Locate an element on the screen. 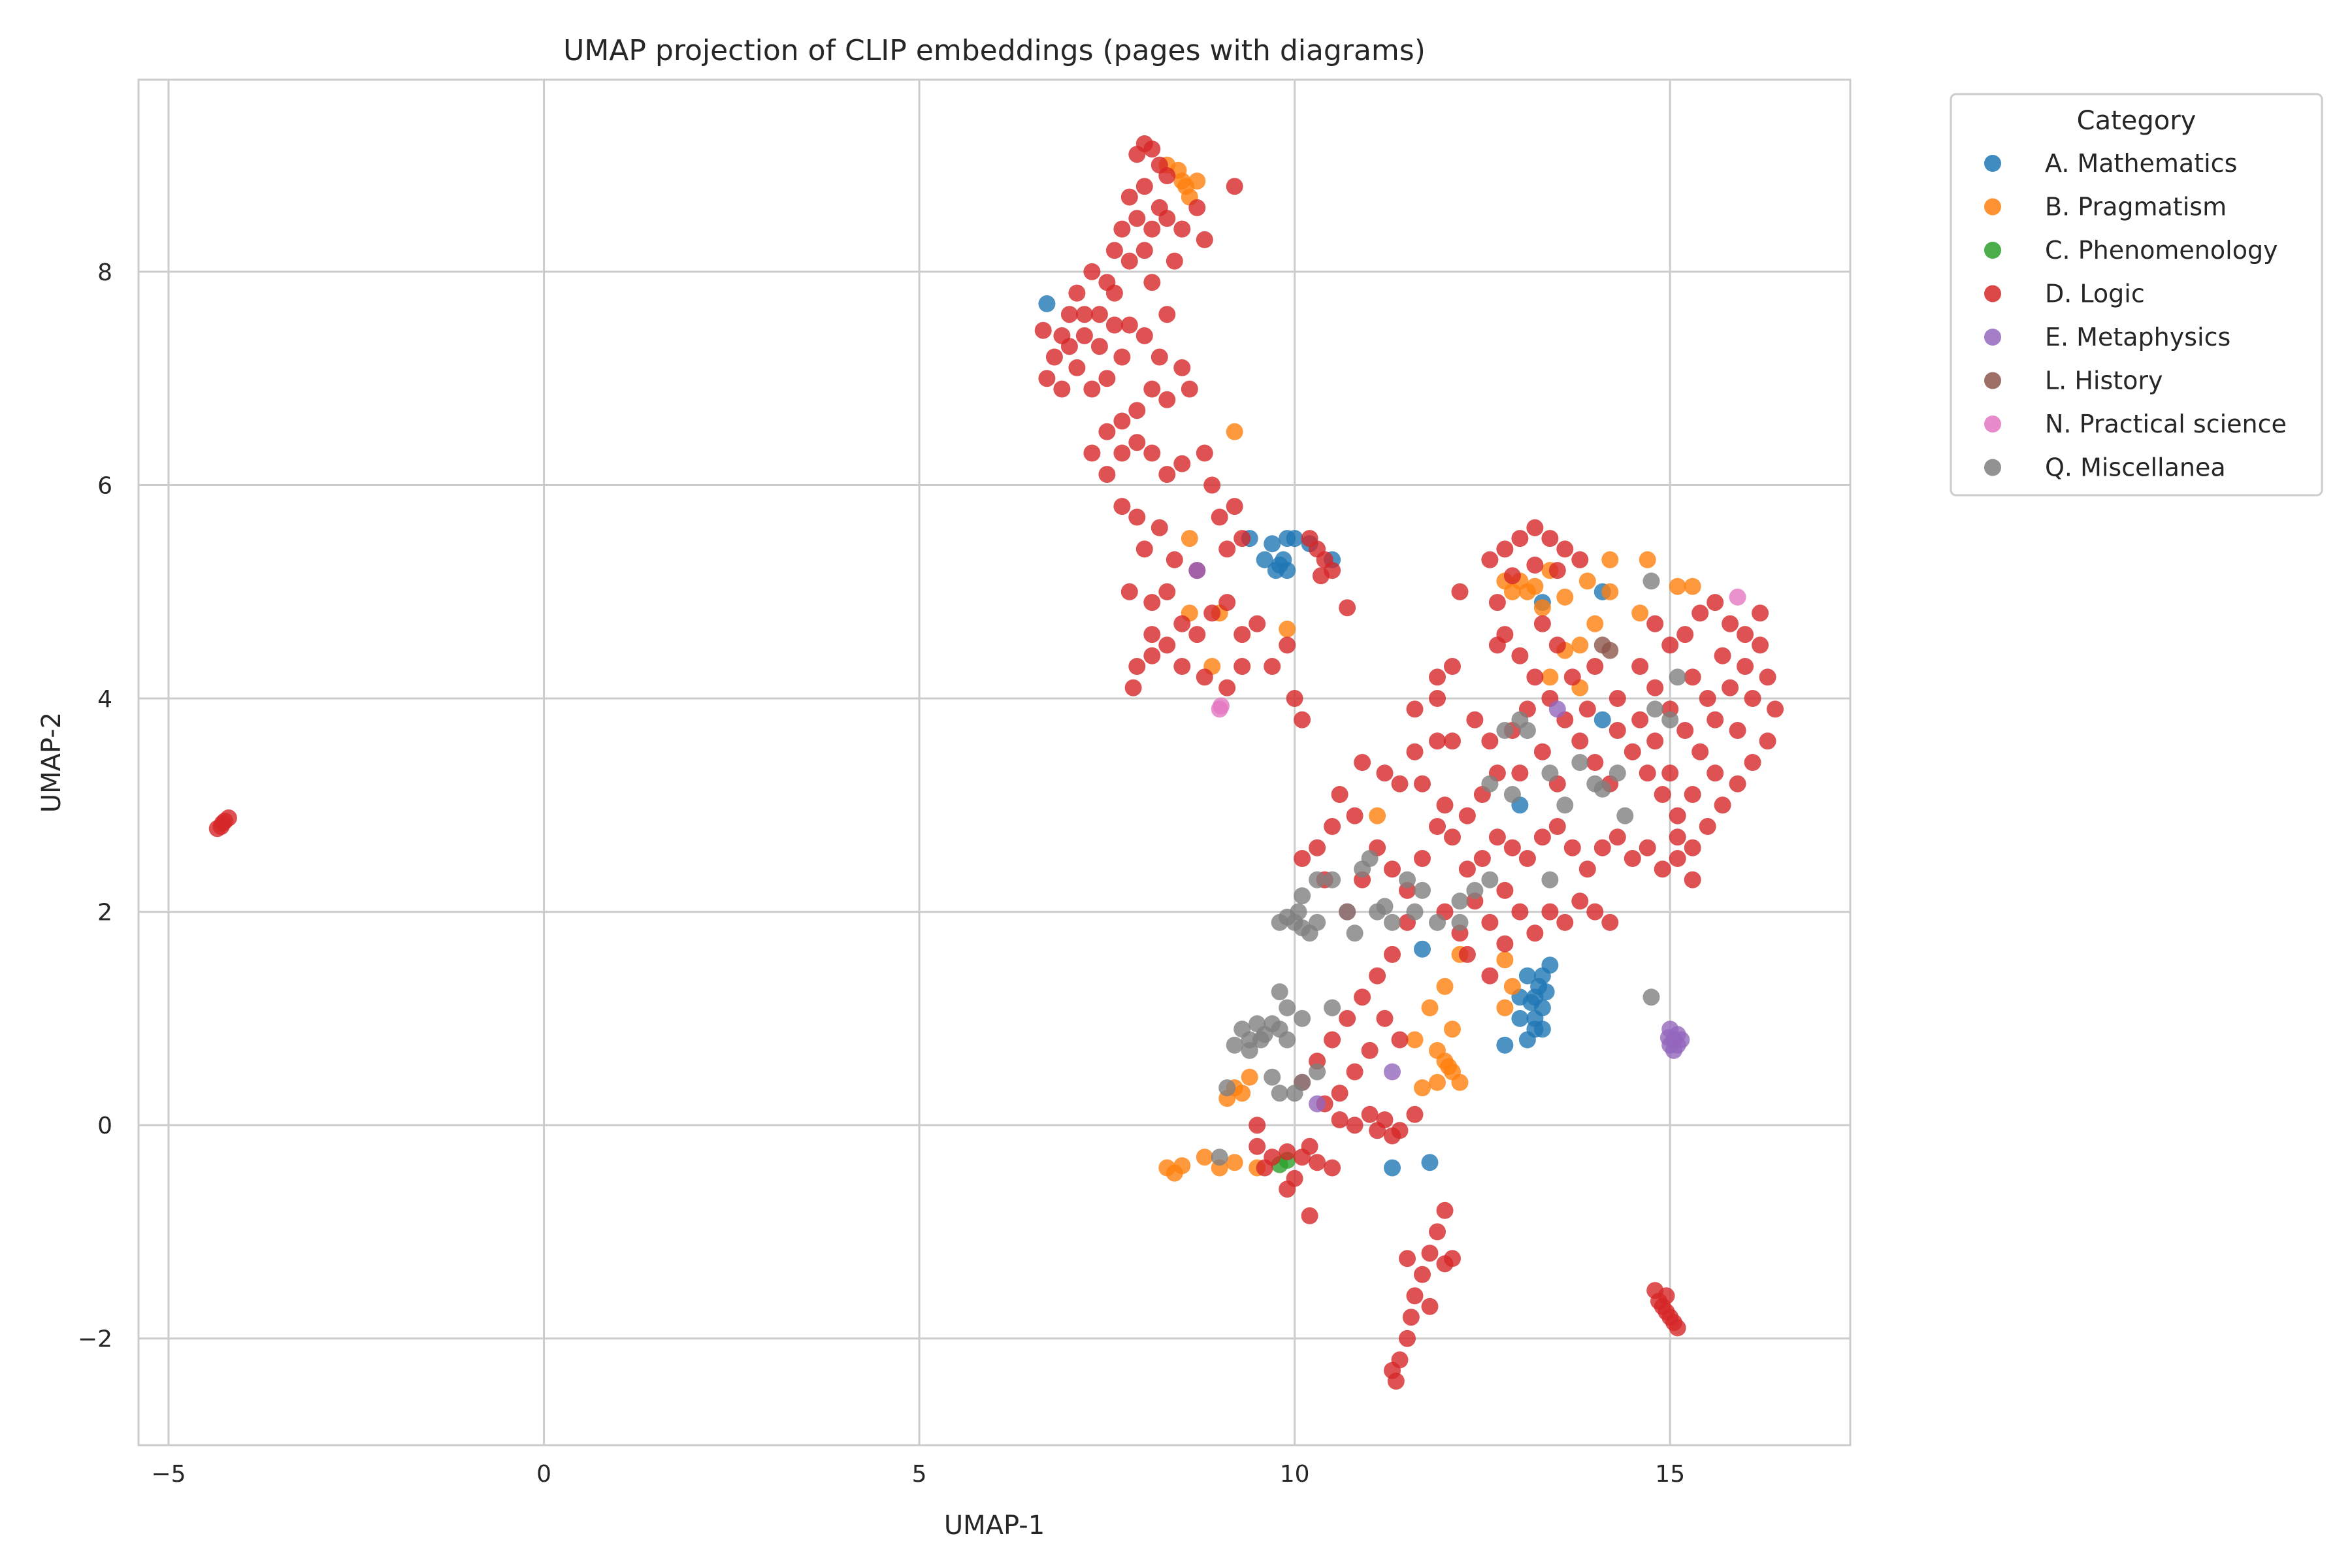  x-tick-label: 10 is located at coordinates (1295, 1474).